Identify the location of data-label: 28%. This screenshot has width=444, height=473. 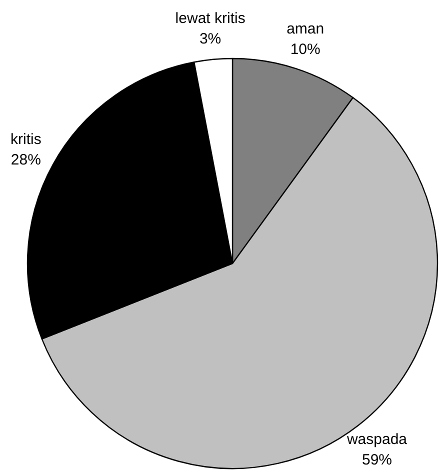
(25, 160).